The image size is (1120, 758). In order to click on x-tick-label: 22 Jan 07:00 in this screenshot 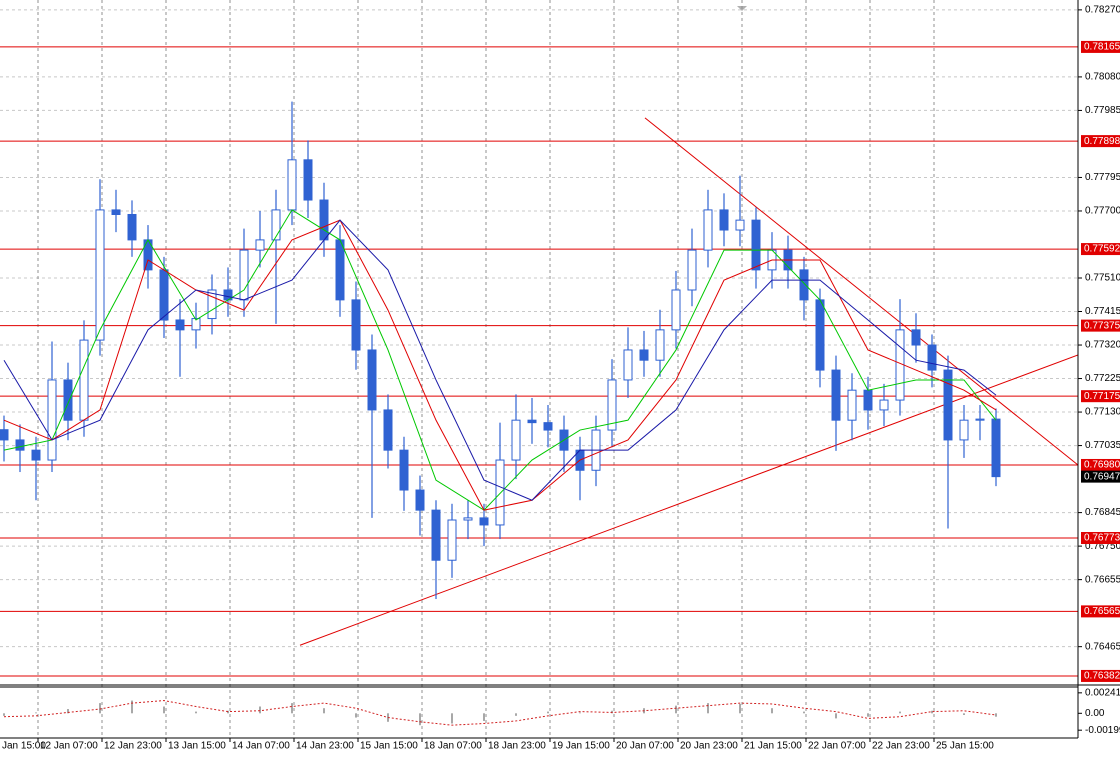, I will do `click(837, 746)`.